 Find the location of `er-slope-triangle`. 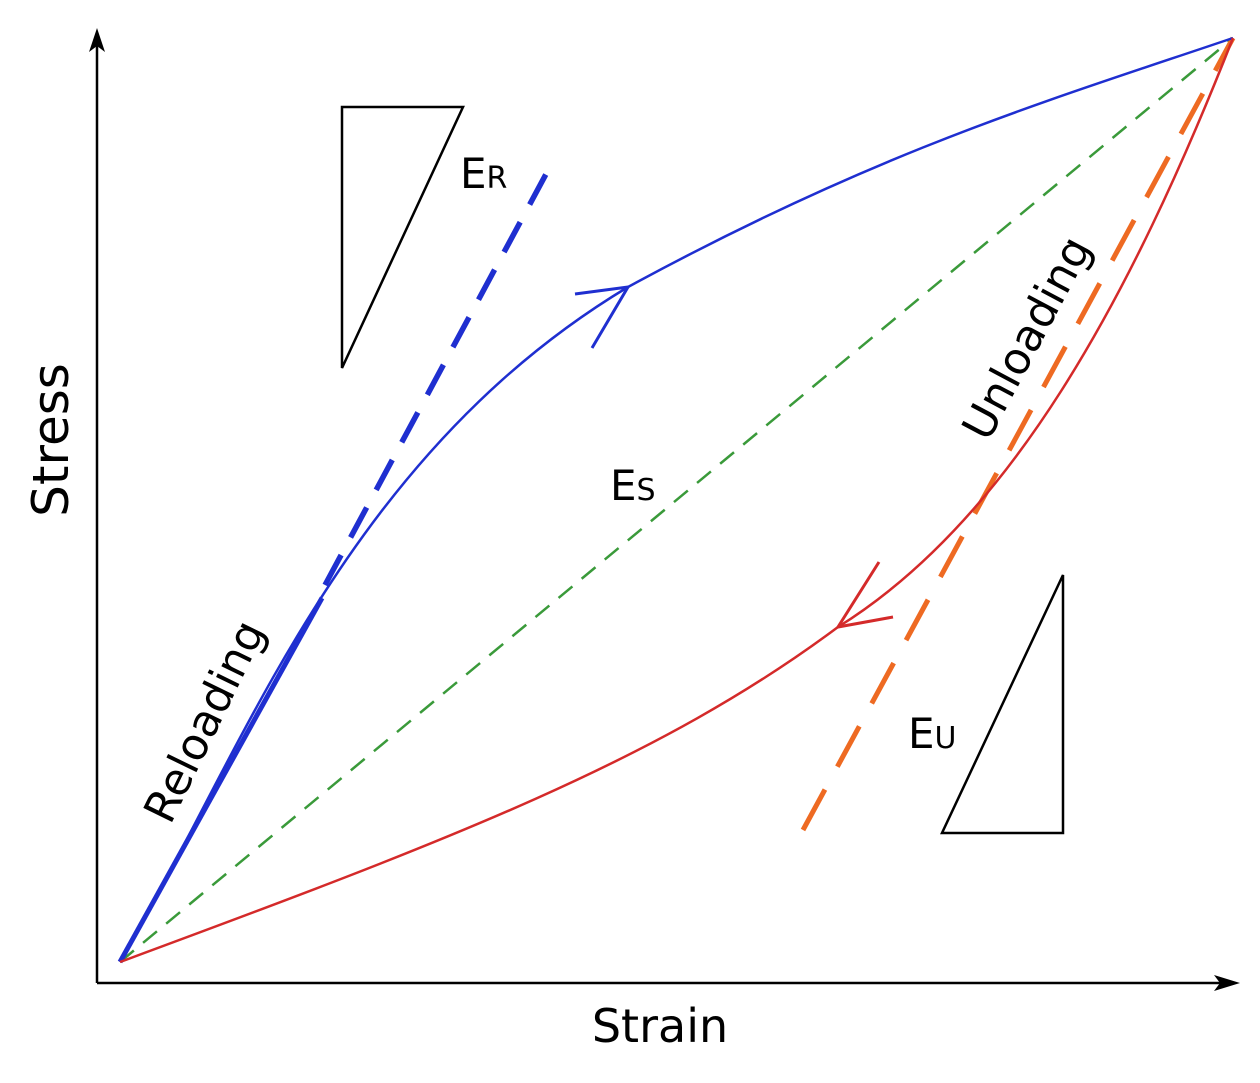

er-slope-triangle is located at coordinates (402, 237).